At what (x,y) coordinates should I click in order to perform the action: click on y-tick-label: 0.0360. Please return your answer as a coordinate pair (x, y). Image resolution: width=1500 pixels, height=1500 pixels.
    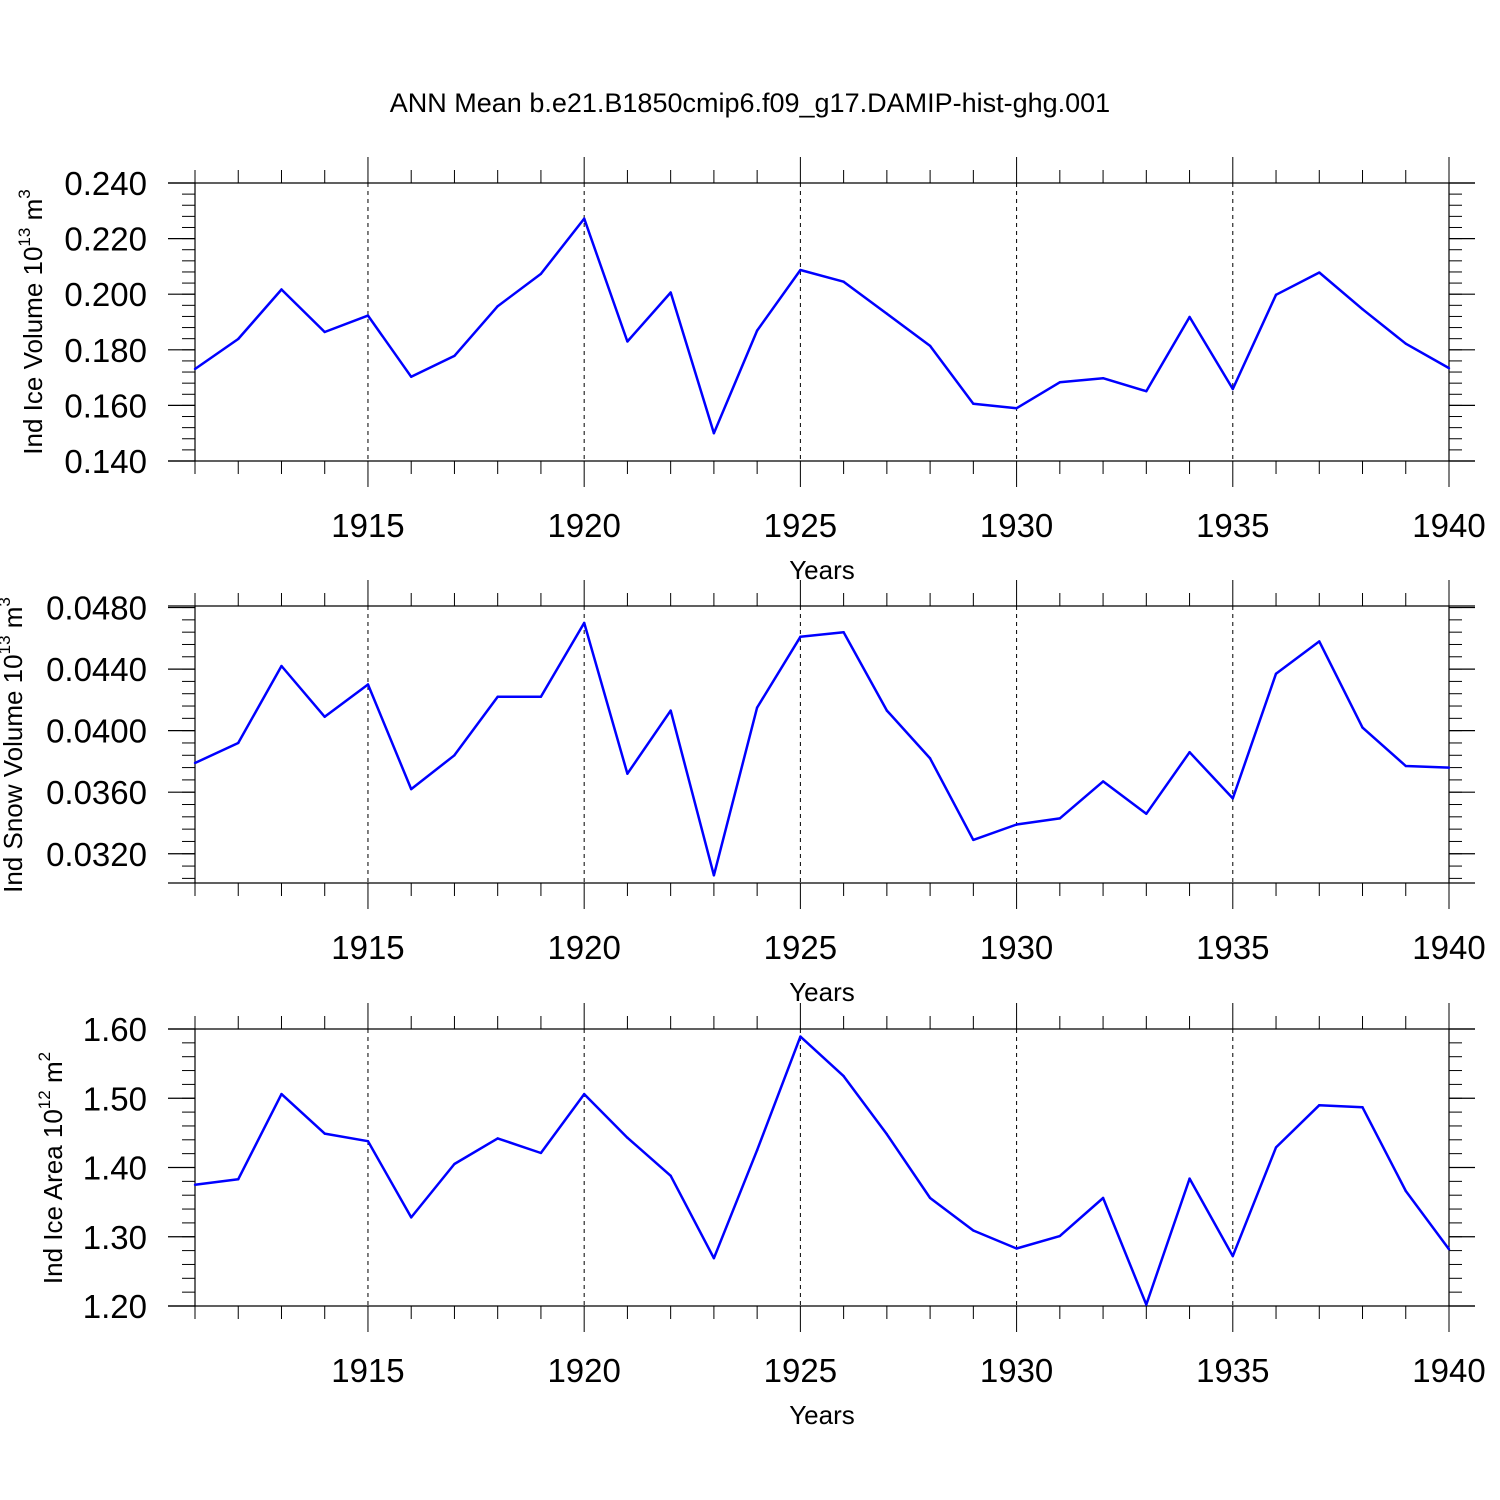
    Looking at the image, I should click on (96, 792).